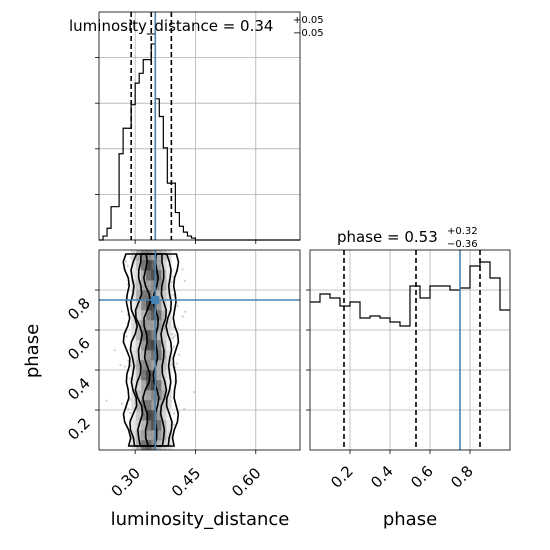  Describe the element at coordinates (79, 309) in the screenshot. I see `joint-y-tick-label-3: 0.8` at that location.